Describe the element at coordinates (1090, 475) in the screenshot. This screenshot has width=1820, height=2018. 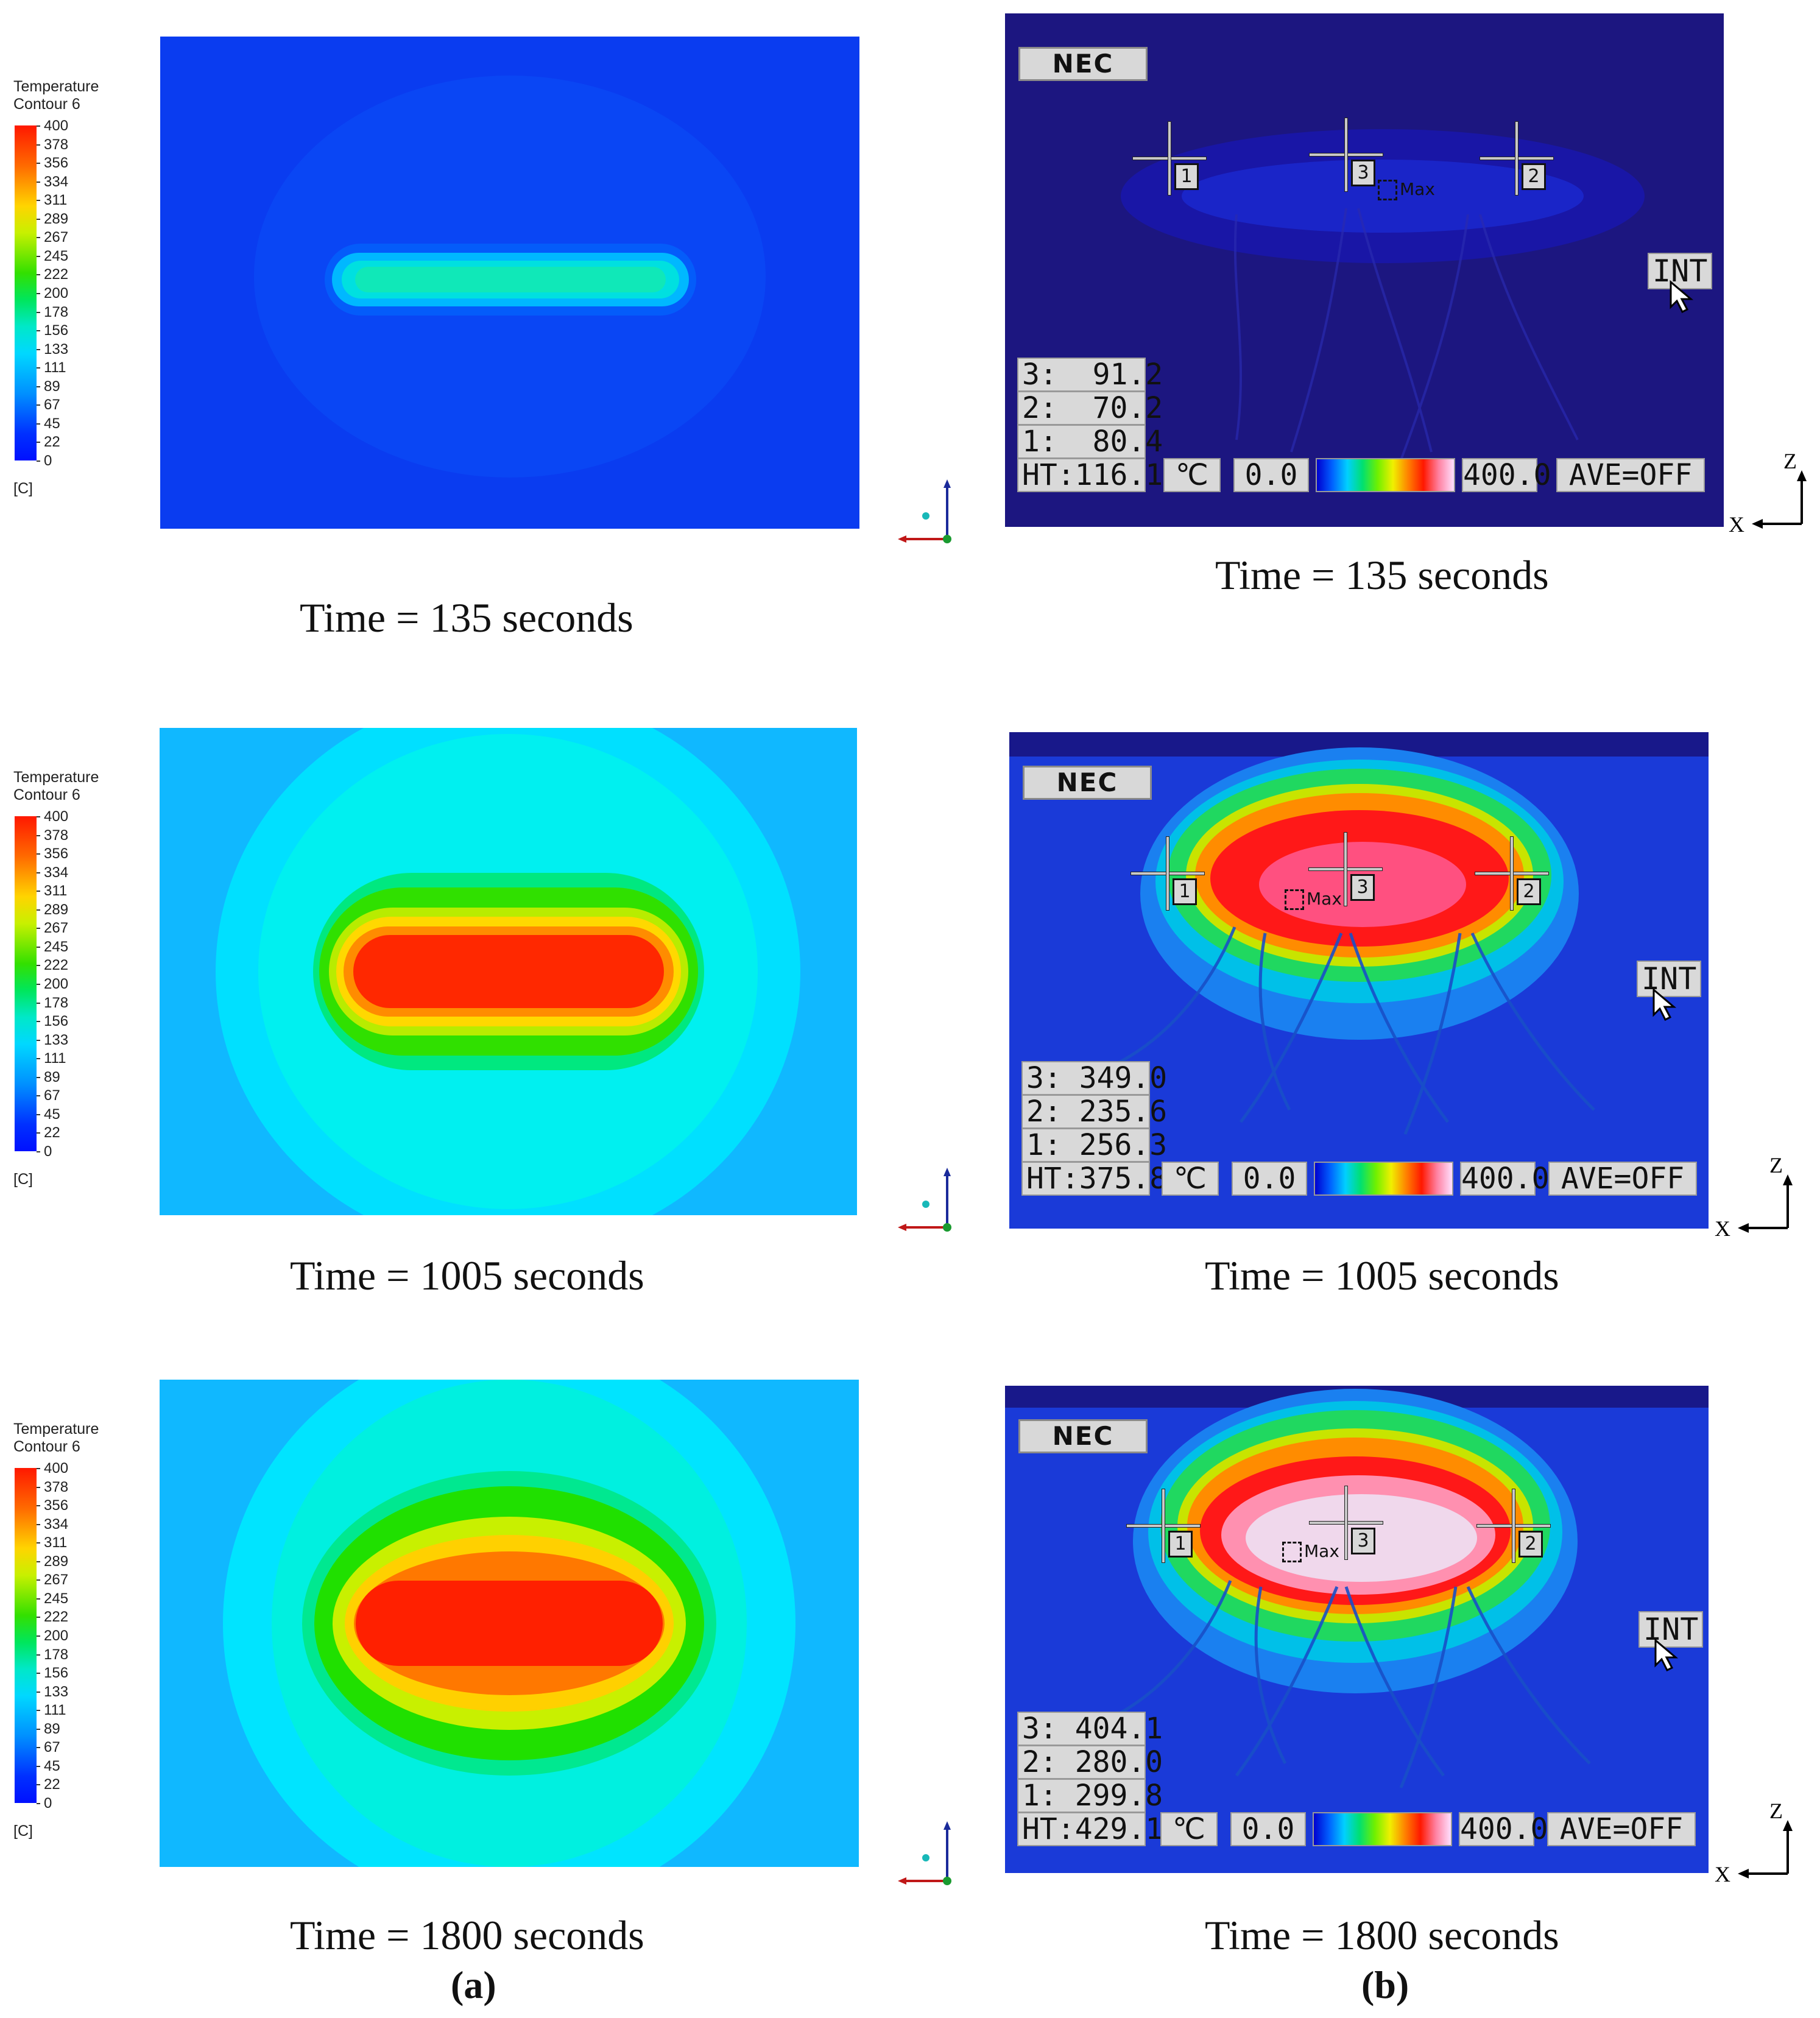
I see `reading-ht: HT:116.1` at that location.